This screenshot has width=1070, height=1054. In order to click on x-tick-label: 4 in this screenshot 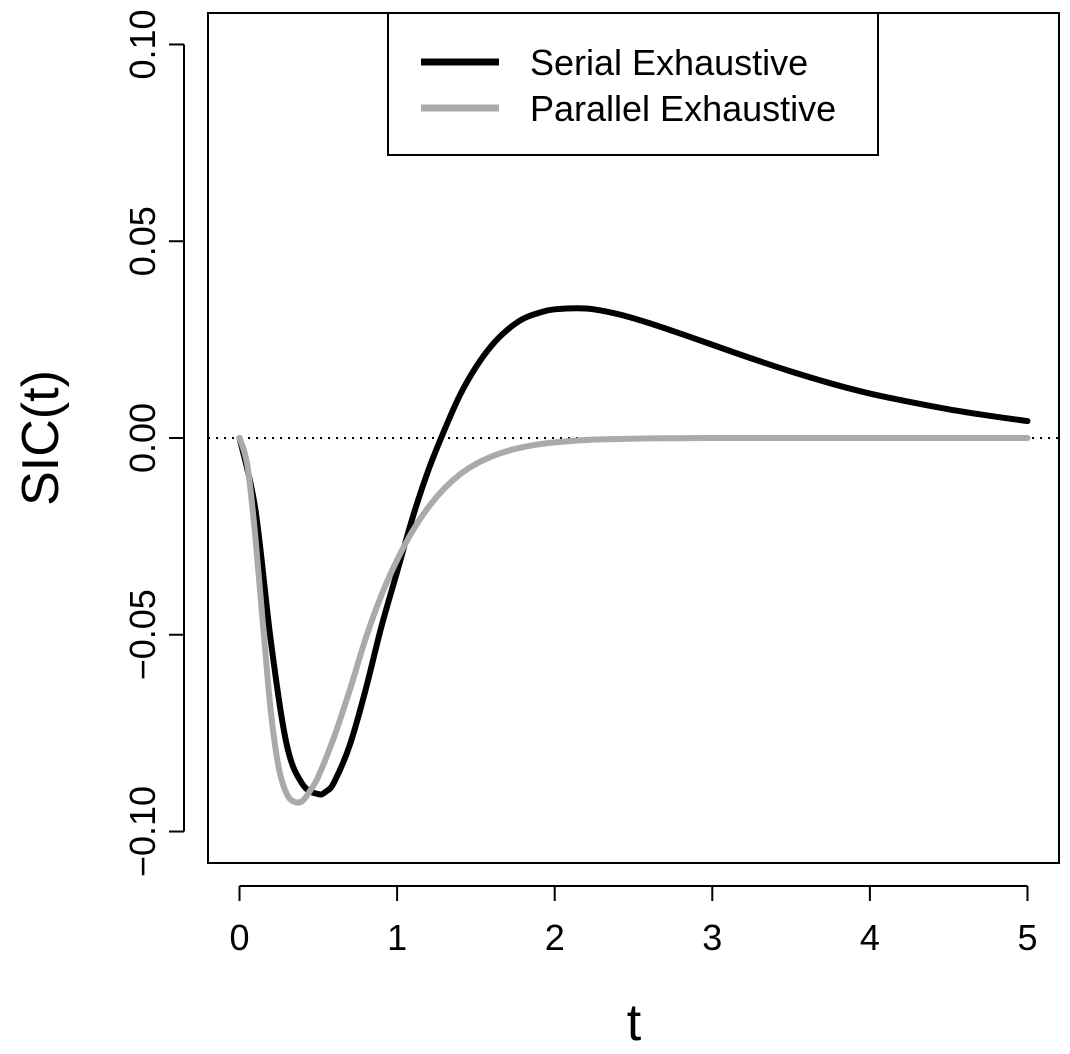, I will do `click(870, 937)`.